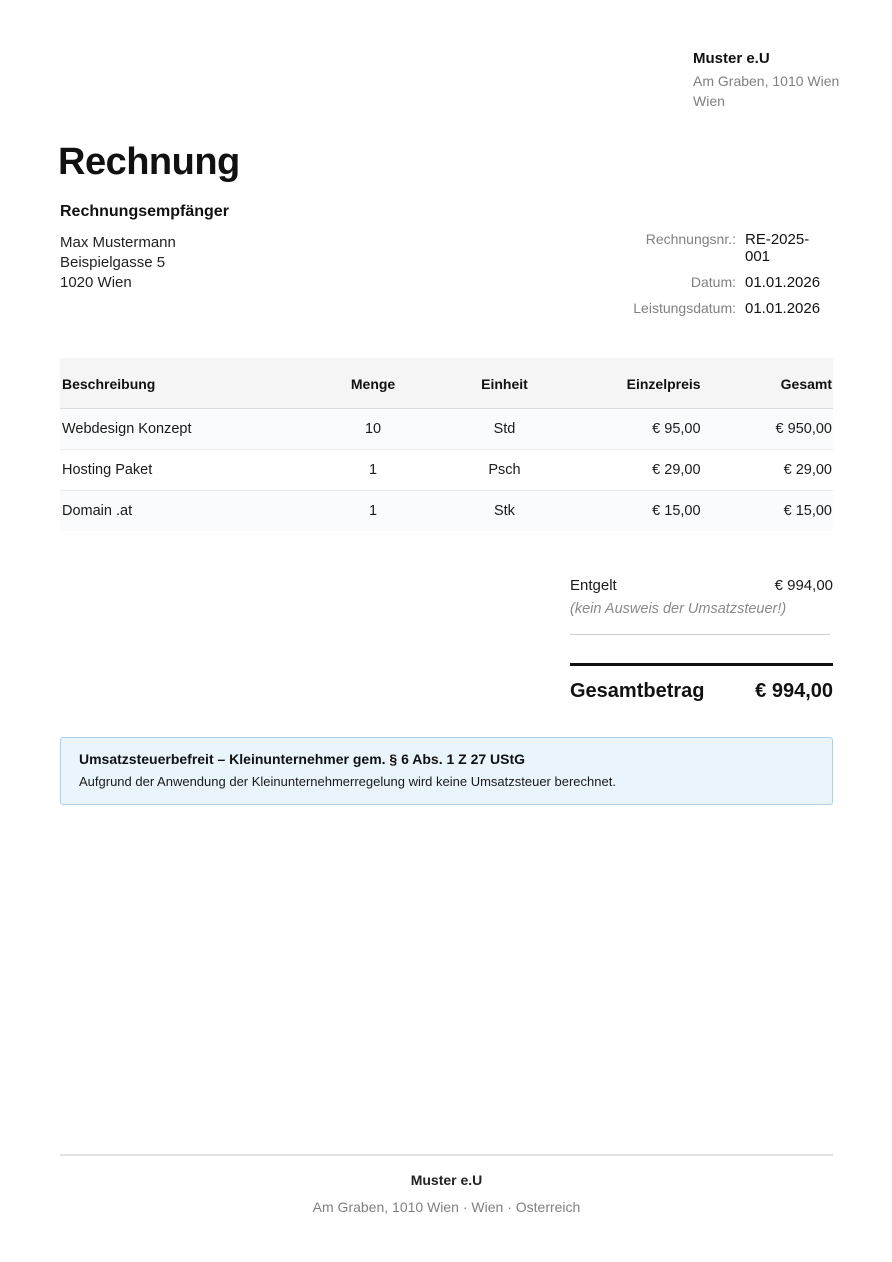 The height and width of the screenshot is (1262, 892). I want to click on totals-divider-thick, so click(701, 664).